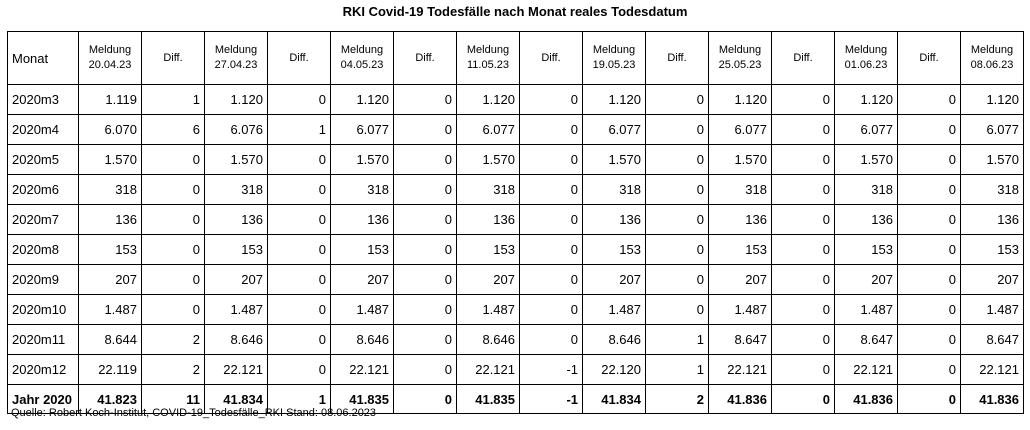  Describe the element at coordinates (236, 339) in the screenshot. I see `meldung-cell: 8.646` at that location.